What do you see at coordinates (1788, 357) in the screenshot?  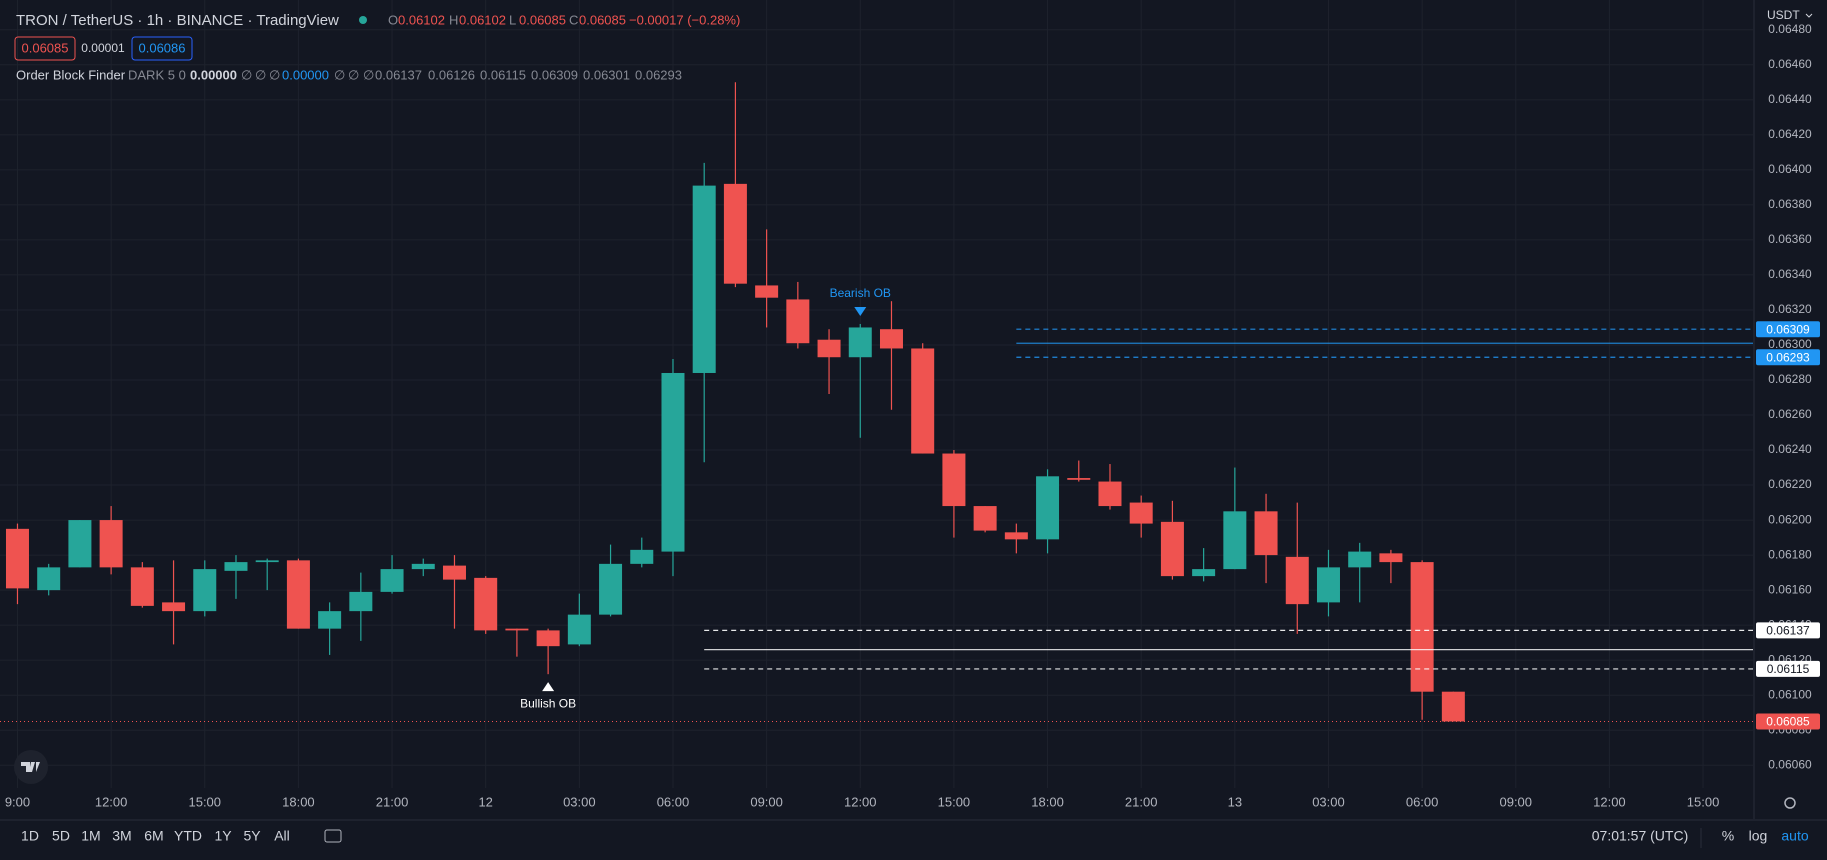 I see `price-tag-label: 0.06293` at bounding box center [1788, 357].